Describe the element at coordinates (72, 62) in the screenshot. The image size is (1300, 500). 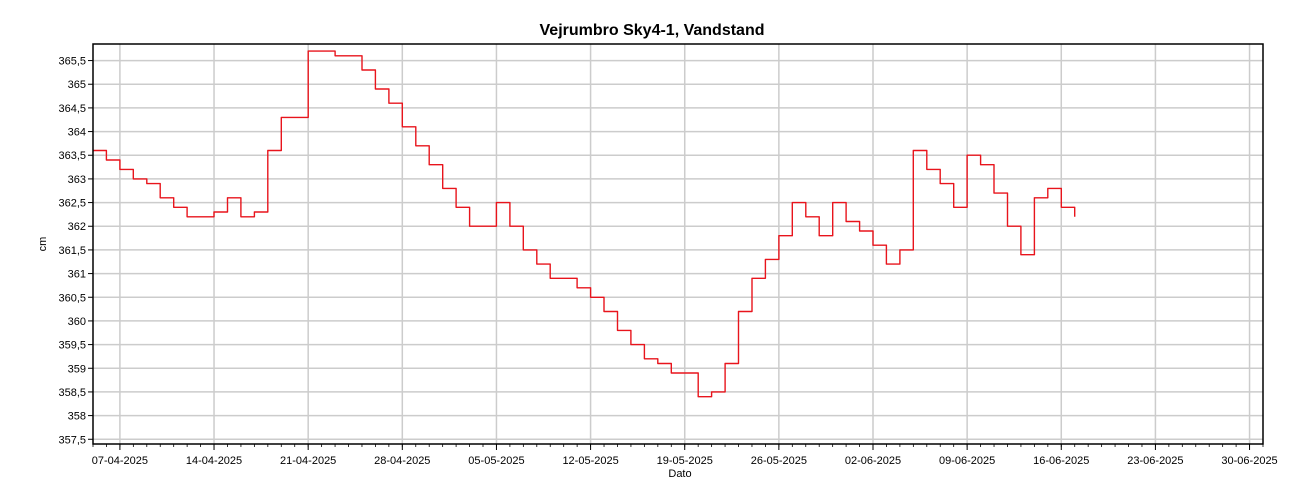
I see `y-tick-label: 365,5` at that location.